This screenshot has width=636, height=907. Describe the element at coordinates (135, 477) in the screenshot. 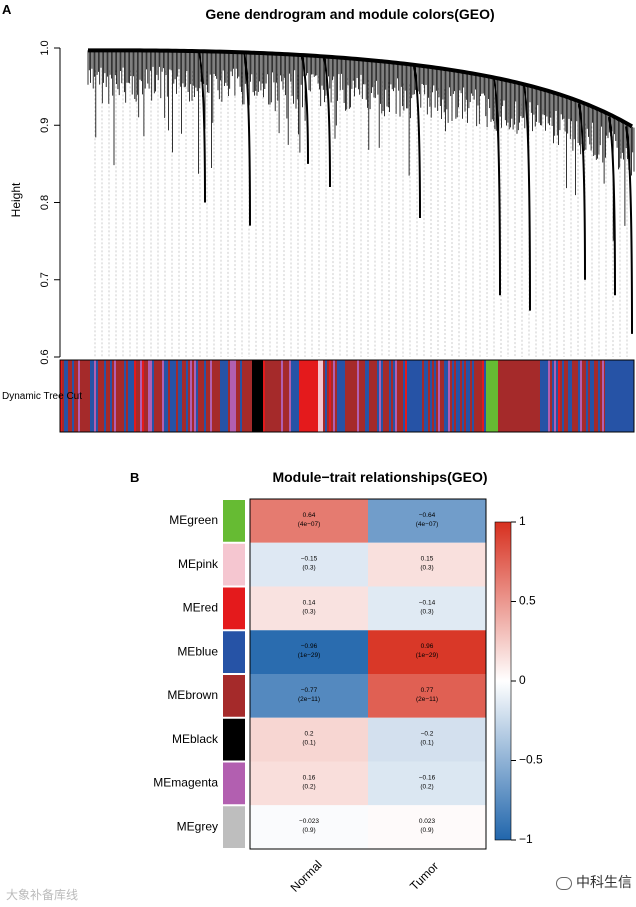

I see `panel-b-letter: B` at that location.